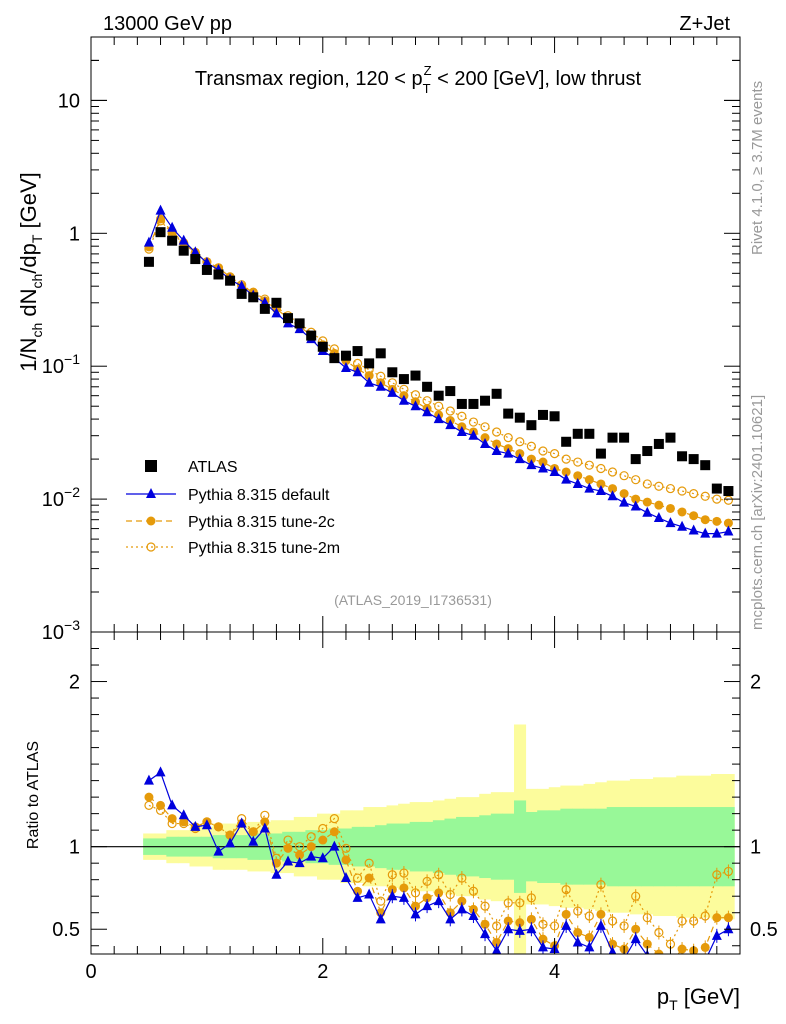  What do you see at coordinates (191, 467) in the screenshot?
I see `legend-entry: ATLAS` at bounding box center [191, 467].